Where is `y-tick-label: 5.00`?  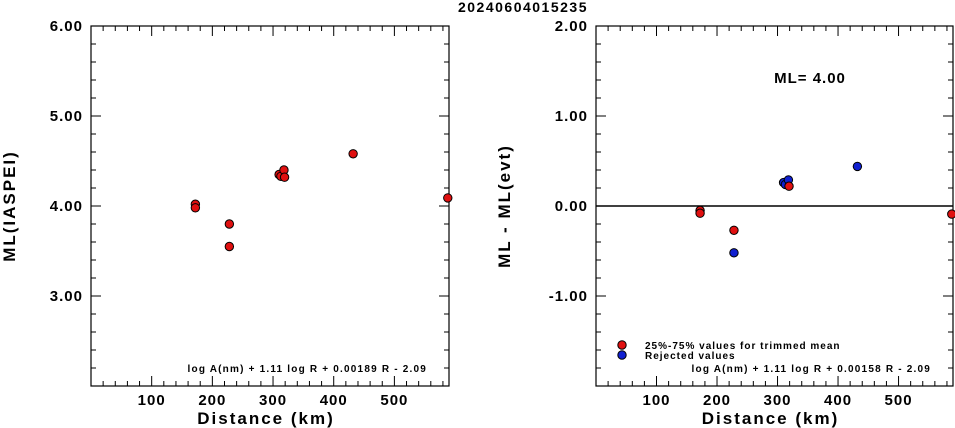 y-tick-label: 5.00 is located at coordinates (66, 116).